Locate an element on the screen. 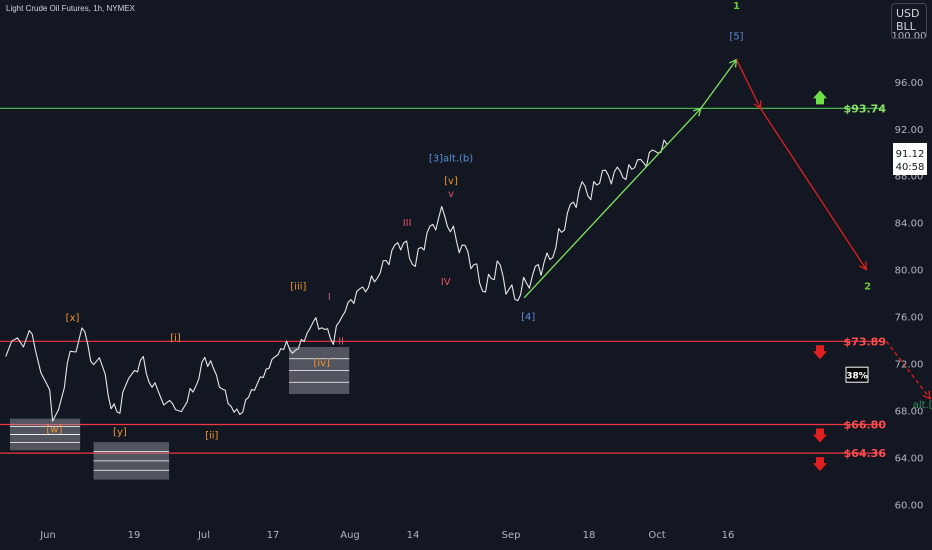  currency-line-1: USD is located at coordinates (908, 13).